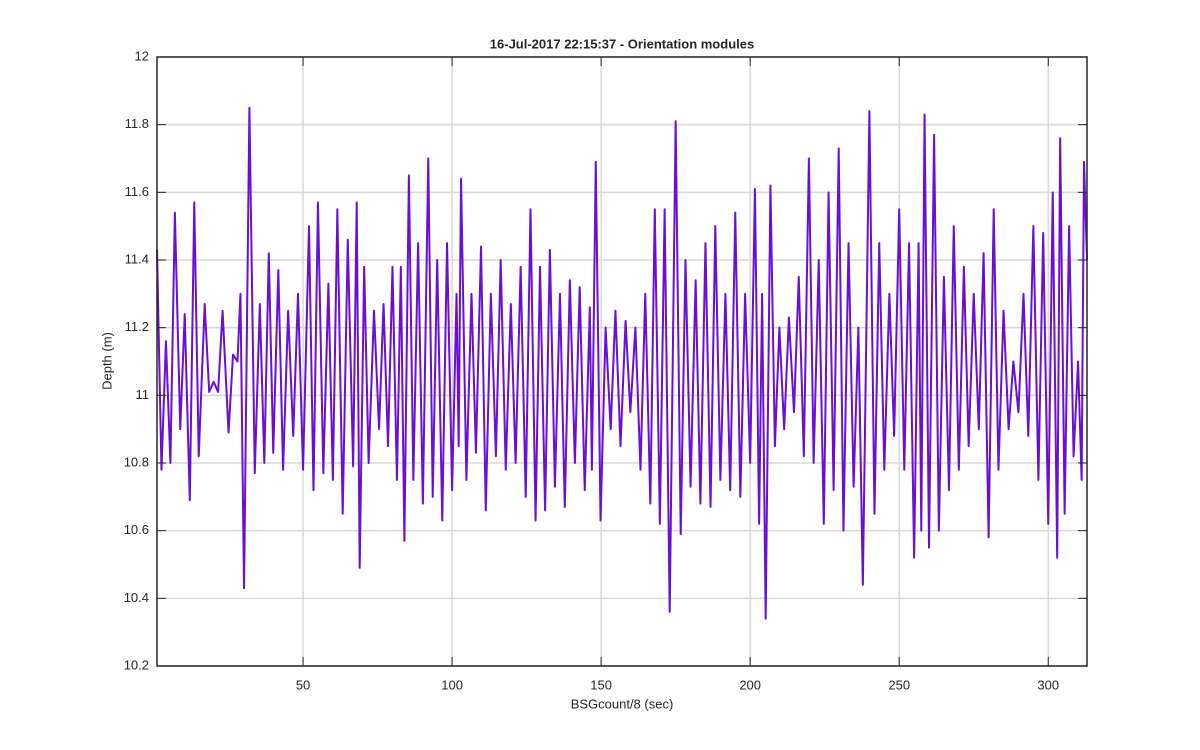 This screenshot has width=1200, height=750. Describe the element at coordinates (143, 394) in the screenshot. I see `y-tick-label: 11` at that location.